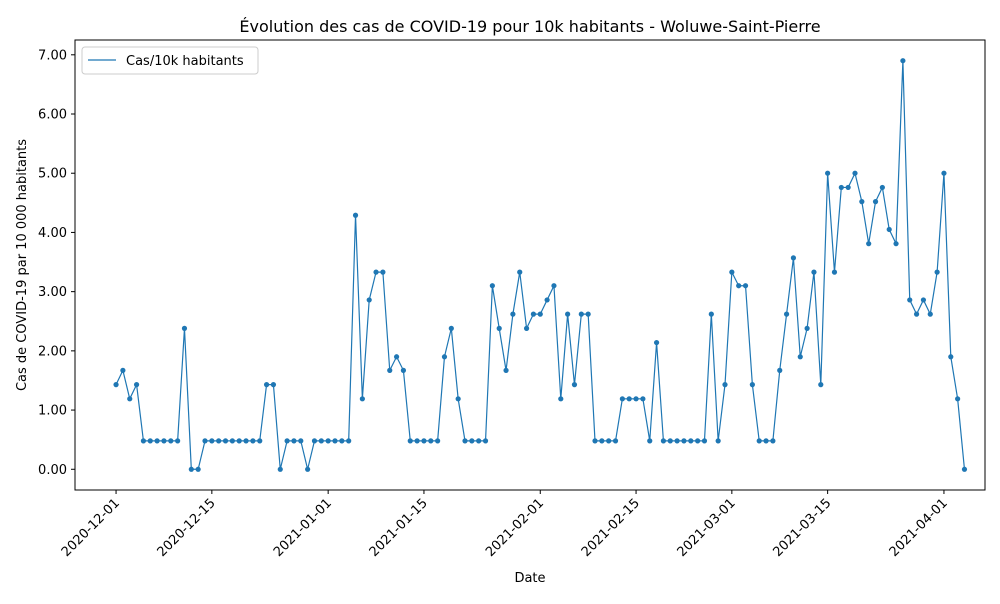 The image size is (1000, 604). I want to click on y-tick-label: 1.00, so click(52, 411).